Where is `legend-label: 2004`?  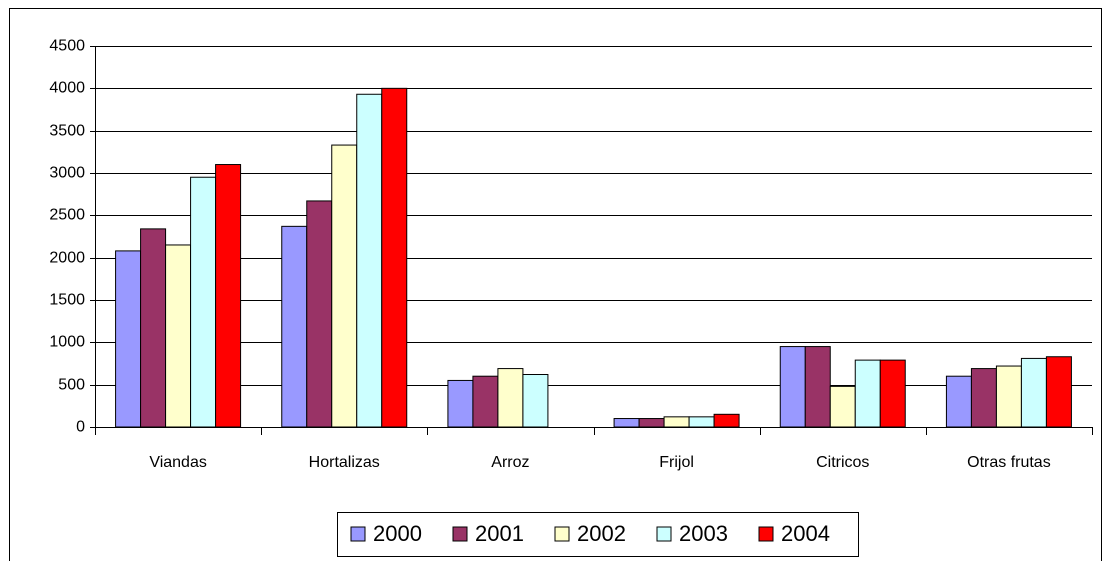 legend-label: 2004 is located at coordinates (805, 533).